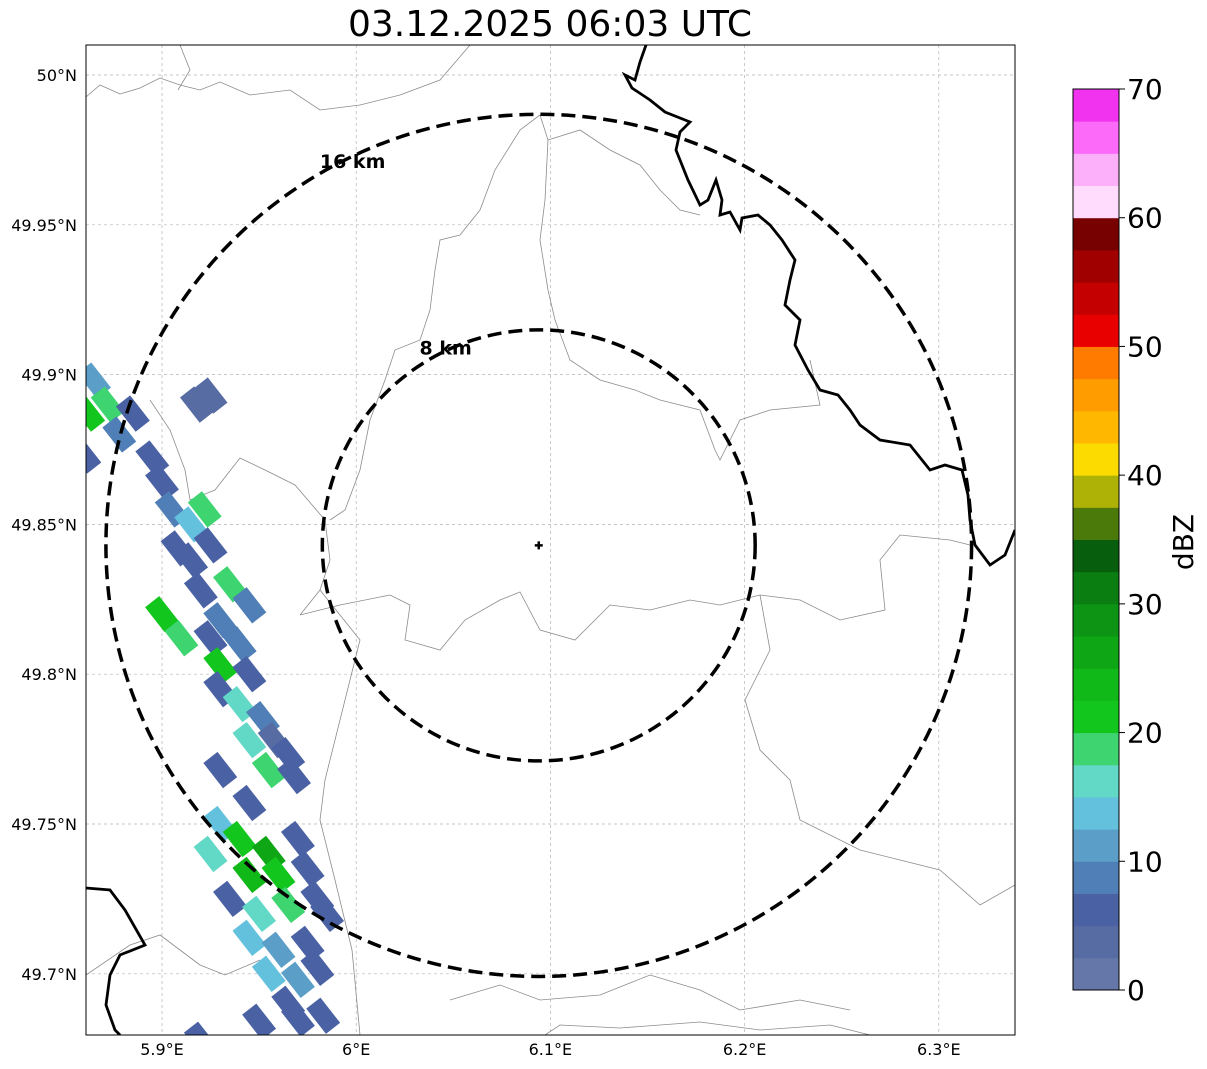 The image size is (1207, 1069). I want to click on lon-tick-label: 5.9°E, so click(162, 1049).